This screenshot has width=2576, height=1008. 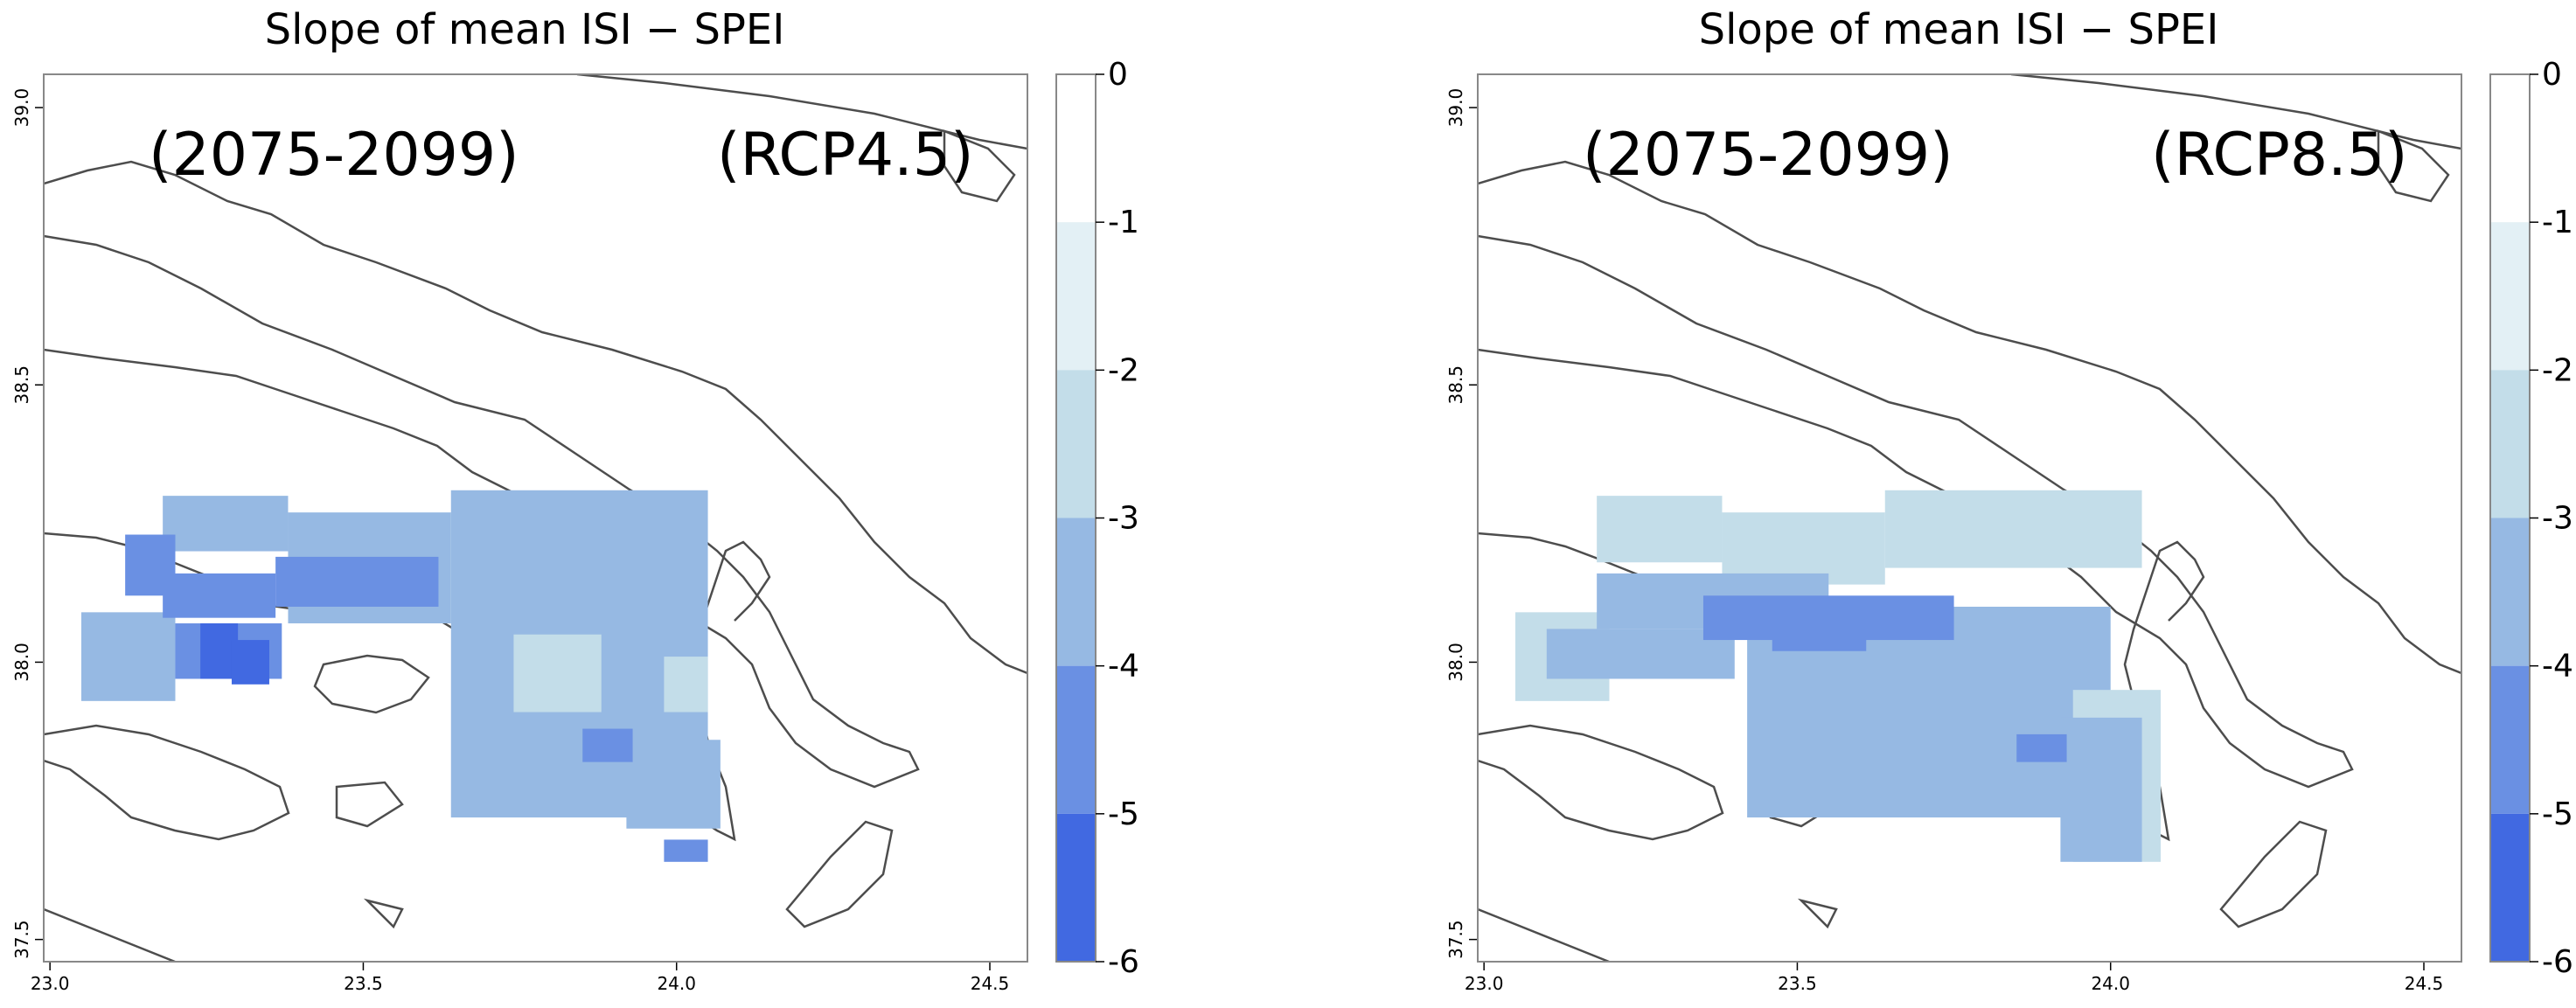 I want to click on scenario-label: (RCP8.5), so click(x=2279, y=155).